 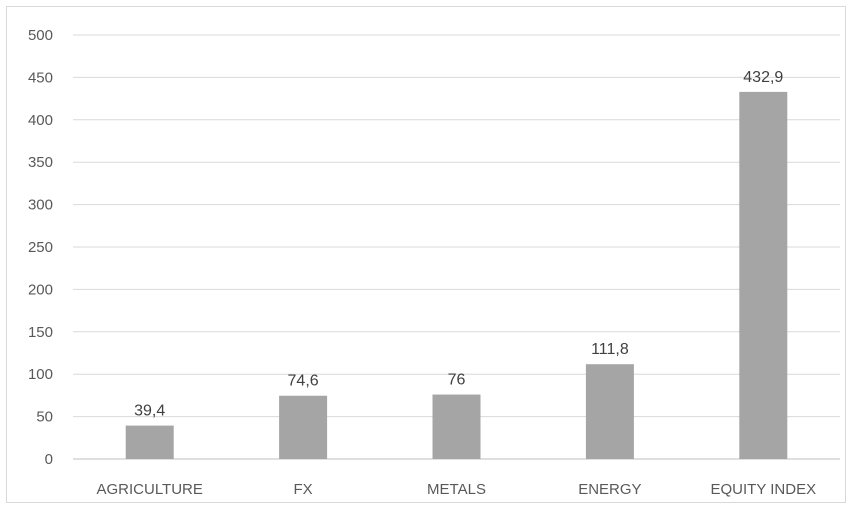 What do you see at coordinates (610, 349) in the screenshot?
I see `data-label: 111,8` at bounding box center [610, 349].